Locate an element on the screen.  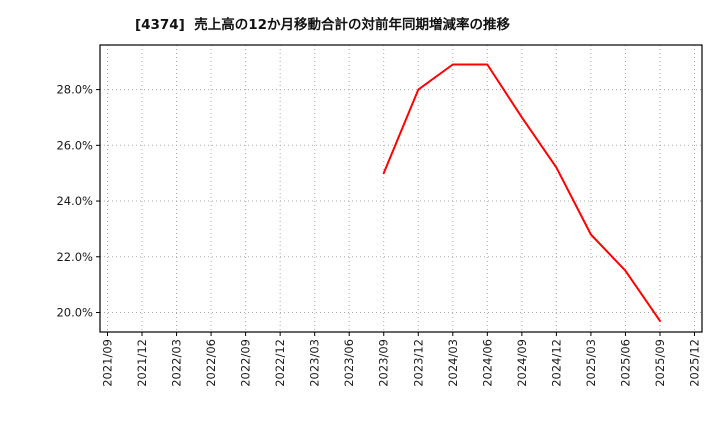
x-tick-label: 2022/06 is located at coordinates (211, 363).